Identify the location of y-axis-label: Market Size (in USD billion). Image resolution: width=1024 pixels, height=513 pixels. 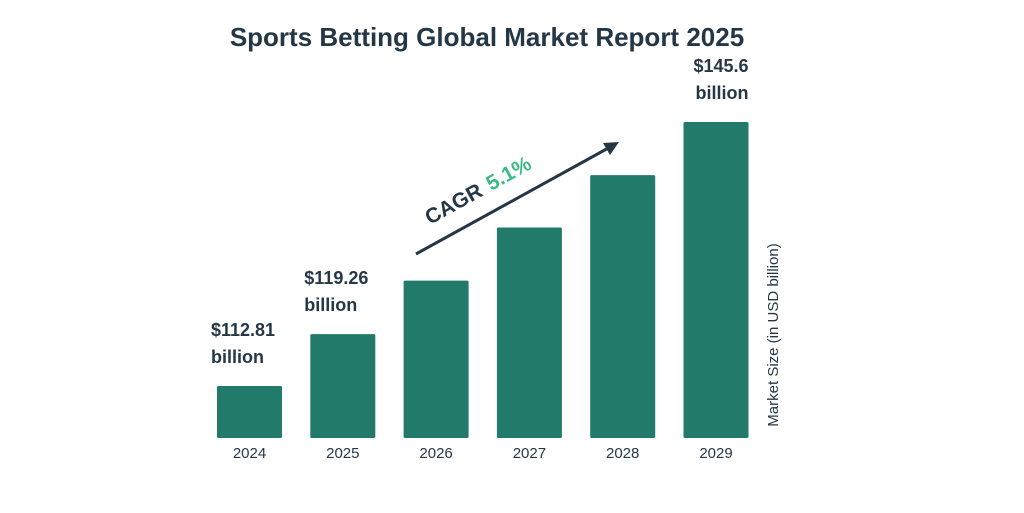
(773, 334).